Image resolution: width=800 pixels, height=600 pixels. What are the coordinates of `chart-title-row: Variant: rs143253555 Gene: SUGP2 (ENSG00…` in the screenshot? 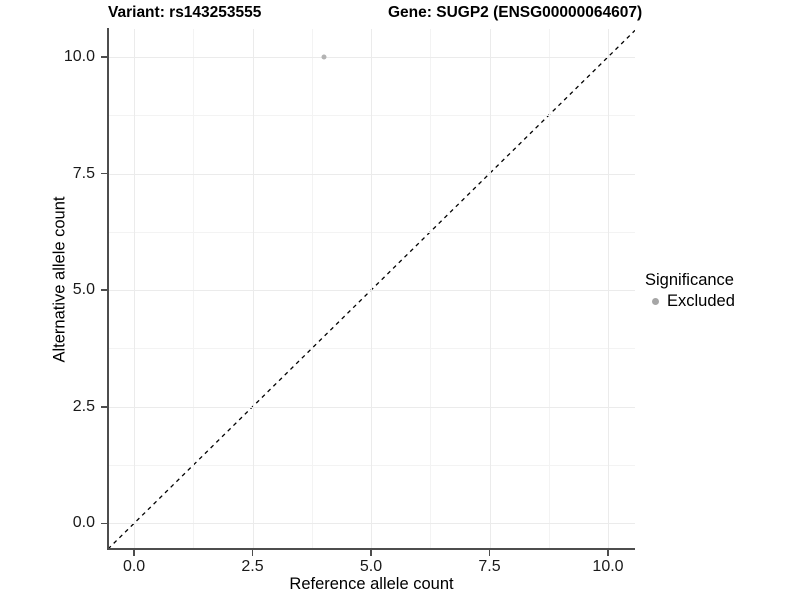 It's located at (400, 14).